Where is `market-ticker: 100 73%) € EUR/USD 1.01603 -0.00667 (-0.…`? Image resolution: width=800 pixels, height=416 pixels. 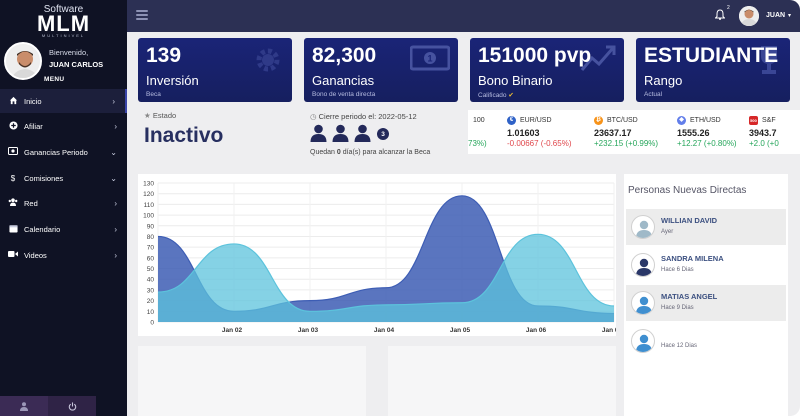 market-ticker: 100 73%) € EUR/USD 1.01603 -0.00667 (-0.… is located at coordinates (634, 132).